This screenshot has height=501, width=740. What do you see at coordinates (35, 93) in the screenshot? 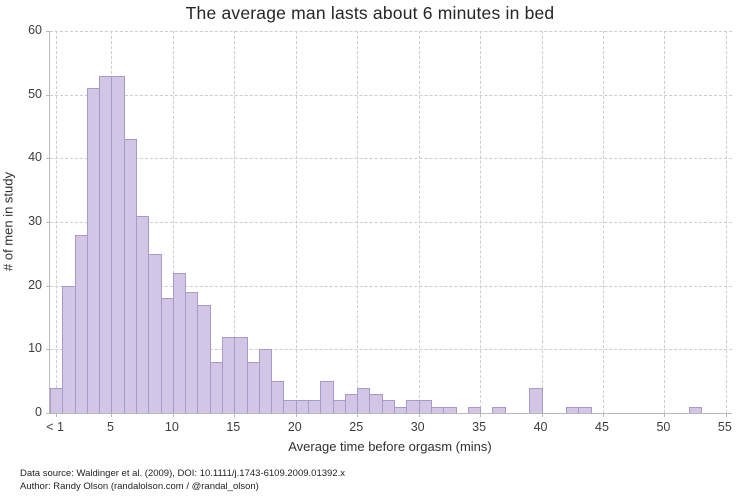
I see `y-tick-label: 50` at bounding box center [35, 93].